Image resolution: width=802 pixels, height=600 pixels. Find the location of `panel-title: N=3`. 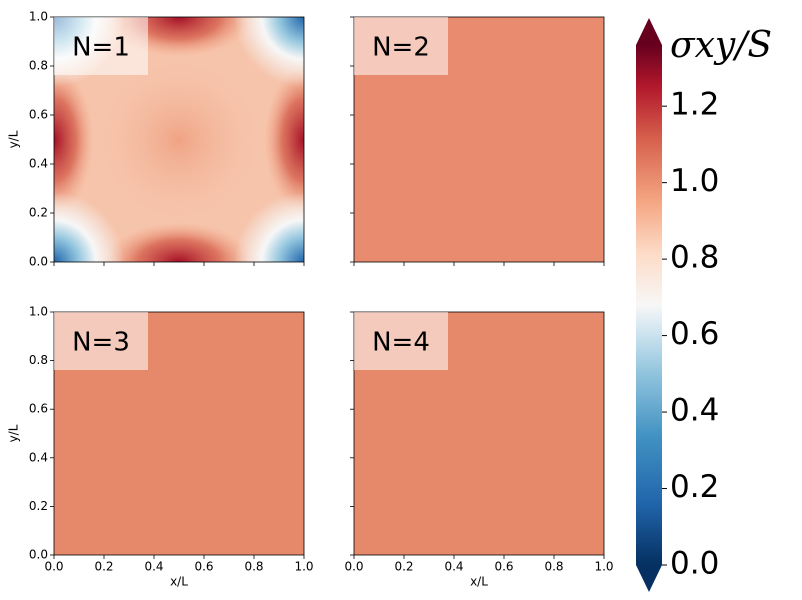

panel-title: N=3 is located at coordinates (101, 343).